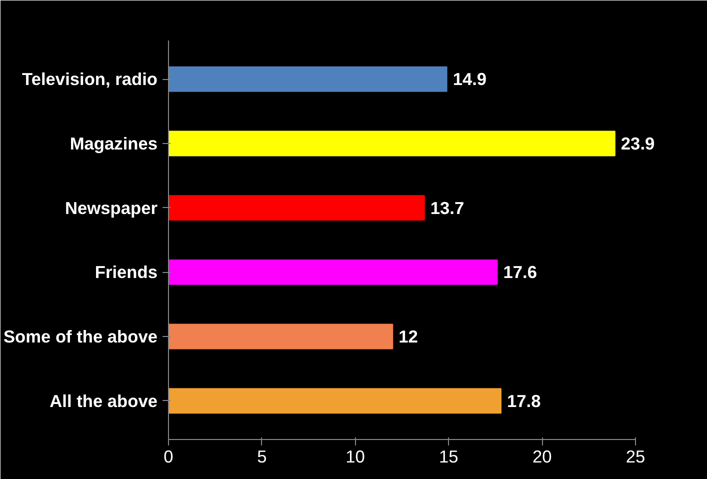 This screenshot has width=707, height=479. Describe the element at coordinates (126, 272) in the screenshot. I see `y-tick-label: Friends` at that location.